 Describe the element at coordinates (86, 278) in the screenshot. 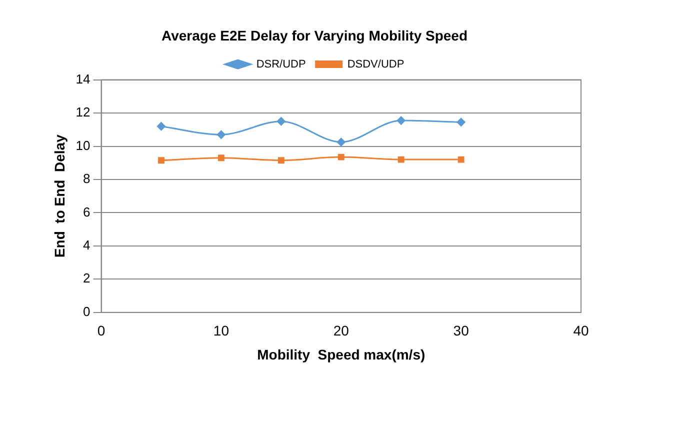

I see `y-tick-label: 2` at that location.